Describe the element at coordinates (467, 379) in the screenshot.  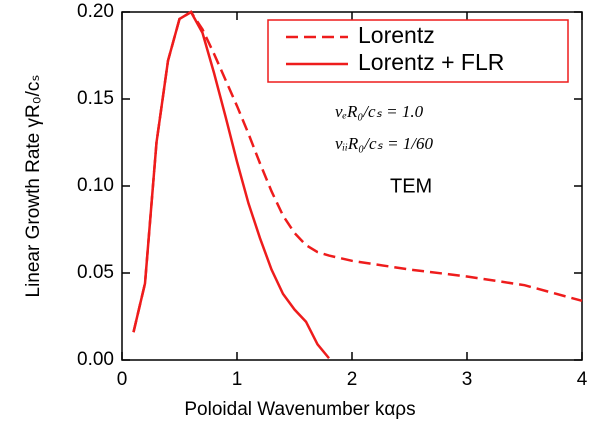
I see `x-tick-label: 3` at that location.